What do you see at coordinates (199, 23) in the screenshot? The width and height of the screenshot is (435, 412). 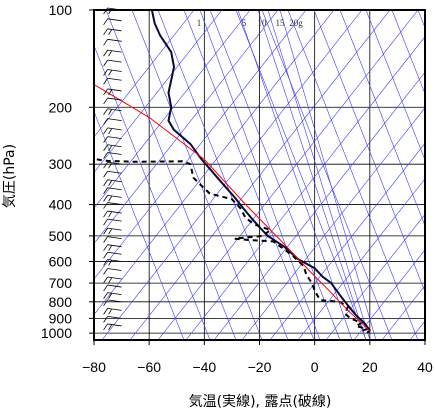 I see `mixing-ratio-label: 1` at bounding box center [199, 23].